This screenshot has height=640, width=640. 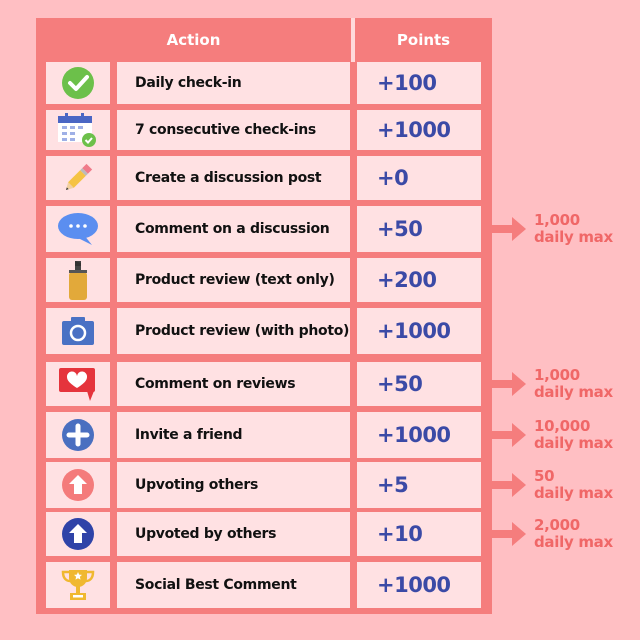 I want to click on action-label: 7 consecutive check-ins, so click(x=233, y=130).